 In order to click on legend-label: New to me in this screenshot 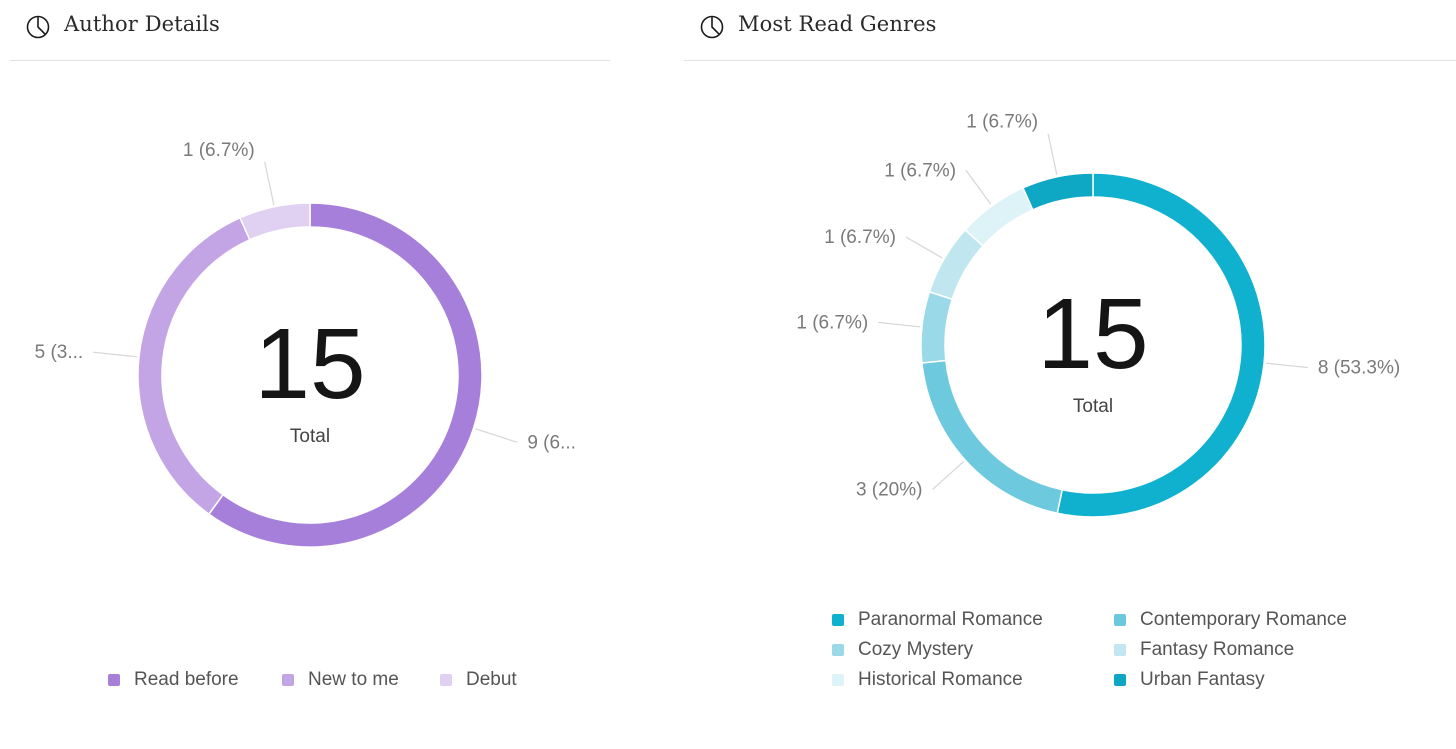, I will do `click(353, 679)`.